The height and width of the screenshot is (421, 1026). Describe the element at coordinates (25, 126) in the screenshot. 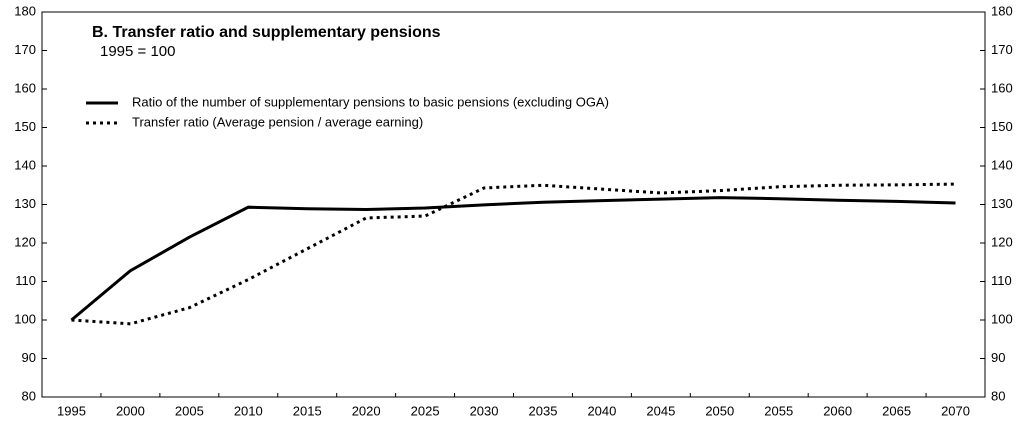

I see `y-tick-label: 150` at that location.